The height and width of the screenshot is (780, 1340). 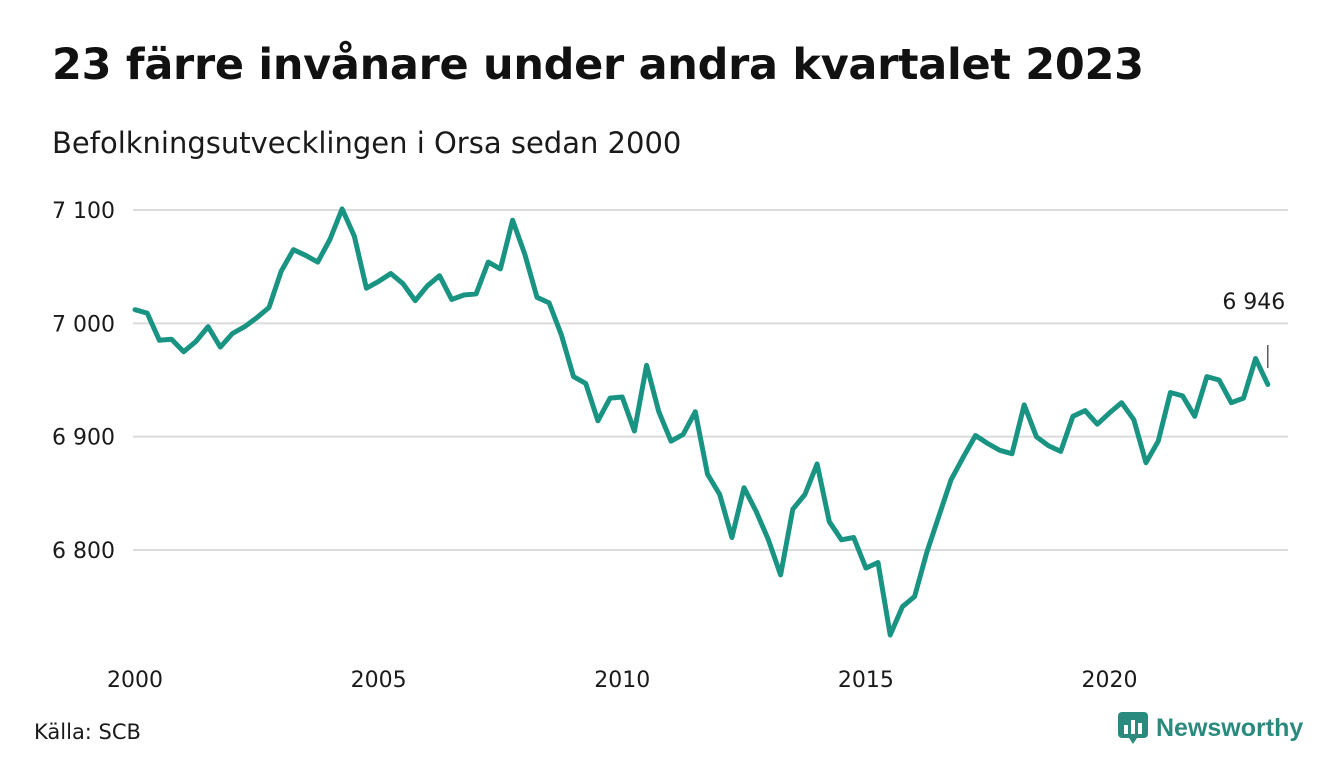 What do you see at coordinates (83, 438) in the screenshot?
I see `y-tick-label: 6 900` at bounding box center [83, 438].